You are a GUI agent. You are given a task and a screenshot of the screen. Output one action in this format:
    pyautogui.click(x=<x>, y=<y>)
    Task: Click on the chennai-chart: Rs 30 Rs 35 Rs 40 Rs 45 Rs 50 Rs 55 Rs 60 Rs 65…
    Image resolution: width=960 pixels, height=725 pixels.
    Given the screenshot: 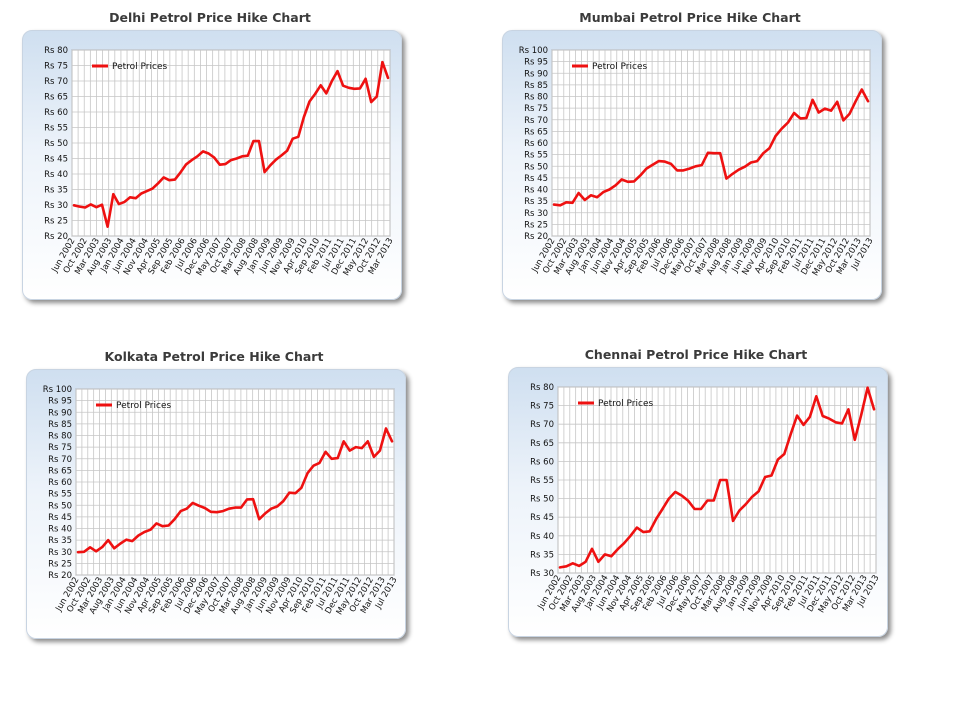 What is the action you would take?
    pyautogui.click(x=705, y=499)
    